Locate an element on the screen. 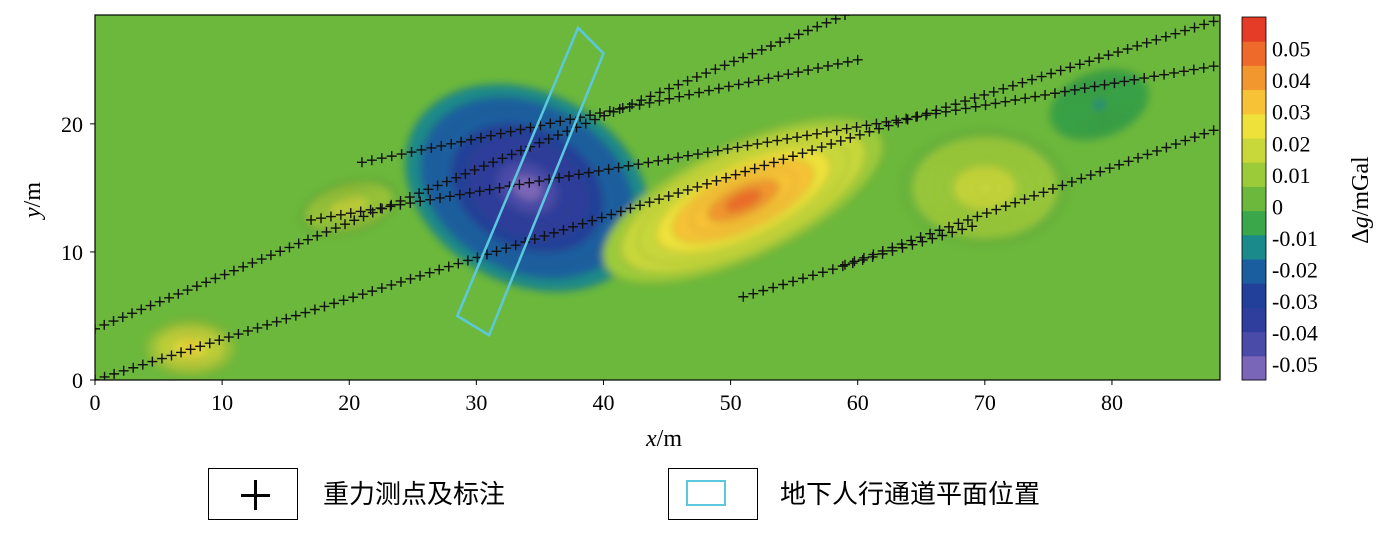  y-axis: 0 10 20 is located at coordinates (78, 252).